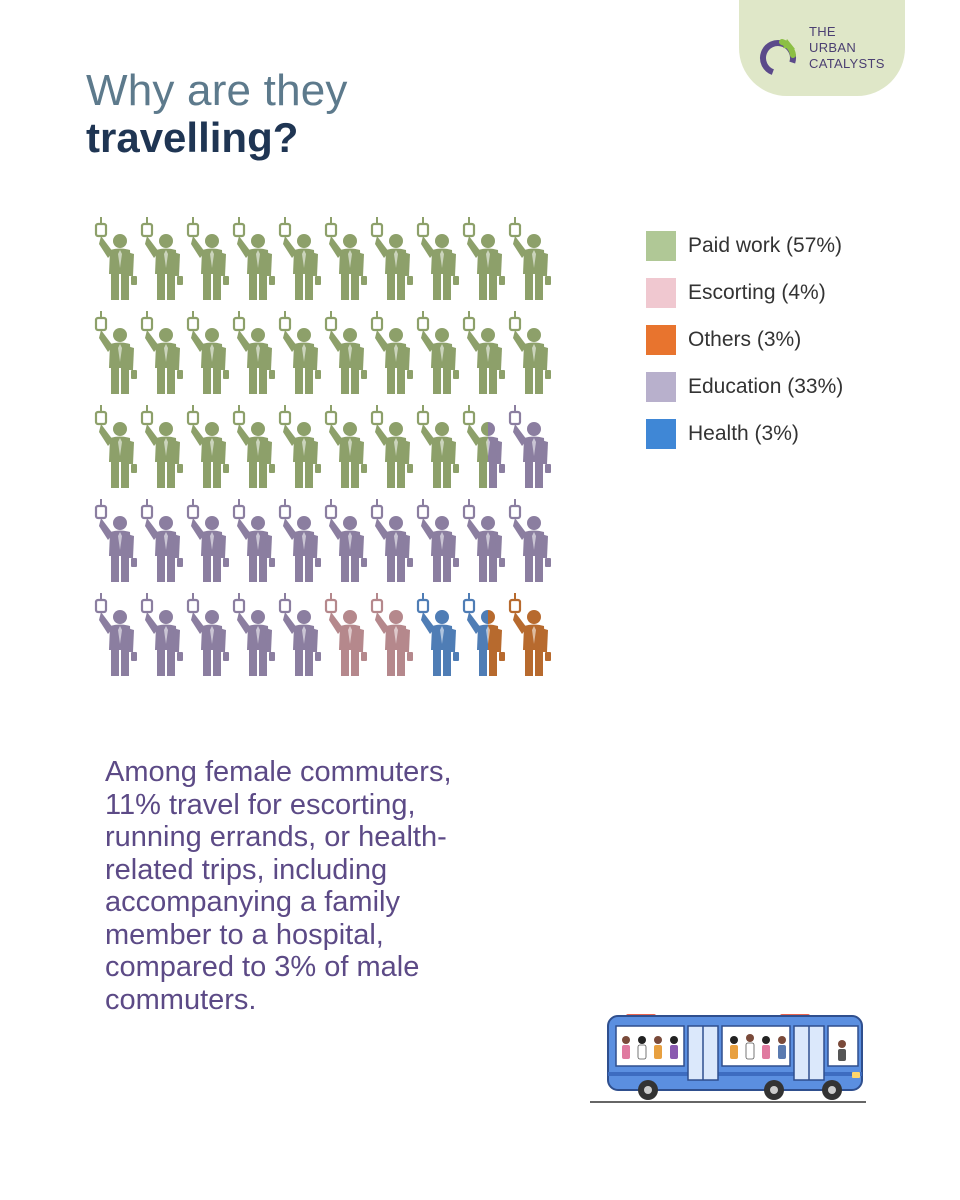  What do you see at coordinates (743, 433) in the screenshot?
I see `legend-label: Health (3%)` at bounding box center [743, 433].